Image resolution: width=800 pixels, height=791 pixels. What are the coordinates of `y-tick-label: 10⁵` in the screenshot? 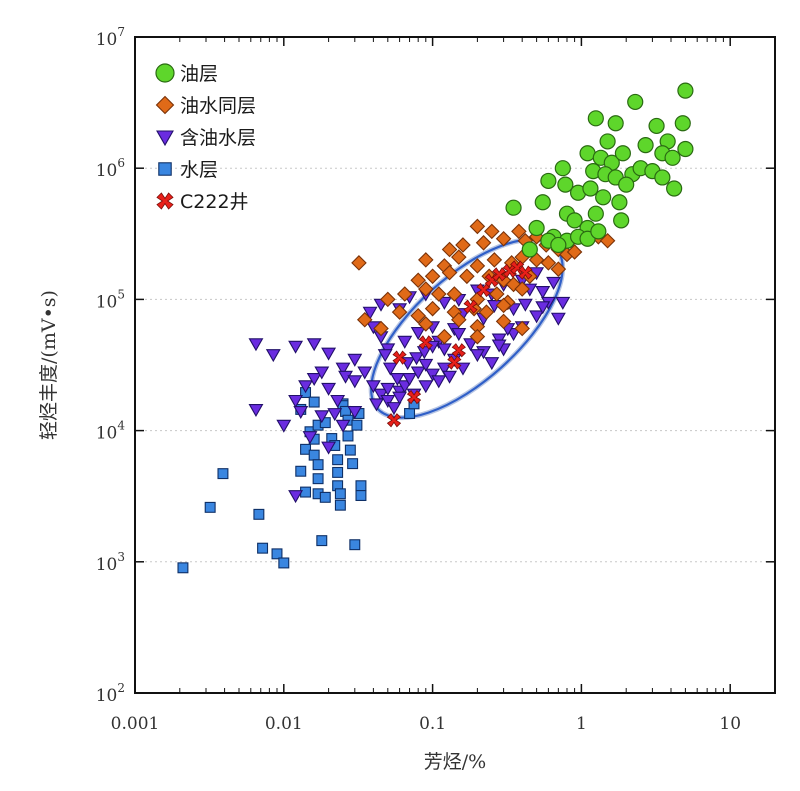 It's located at (110, 299).